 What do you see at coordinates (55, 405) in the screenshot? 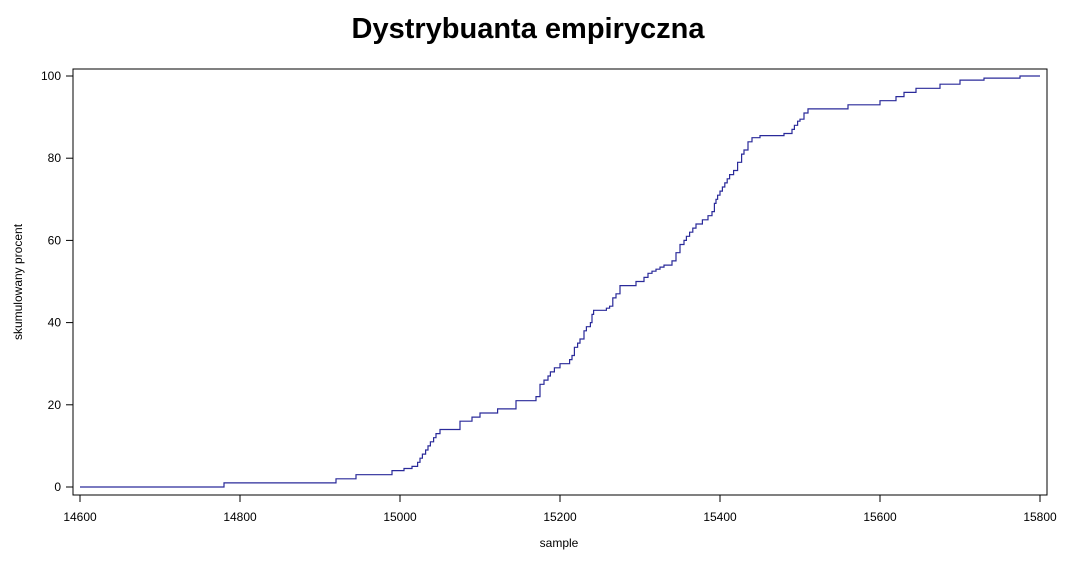
I see `y-tick-label: 20` at bounding box center [55, 405].